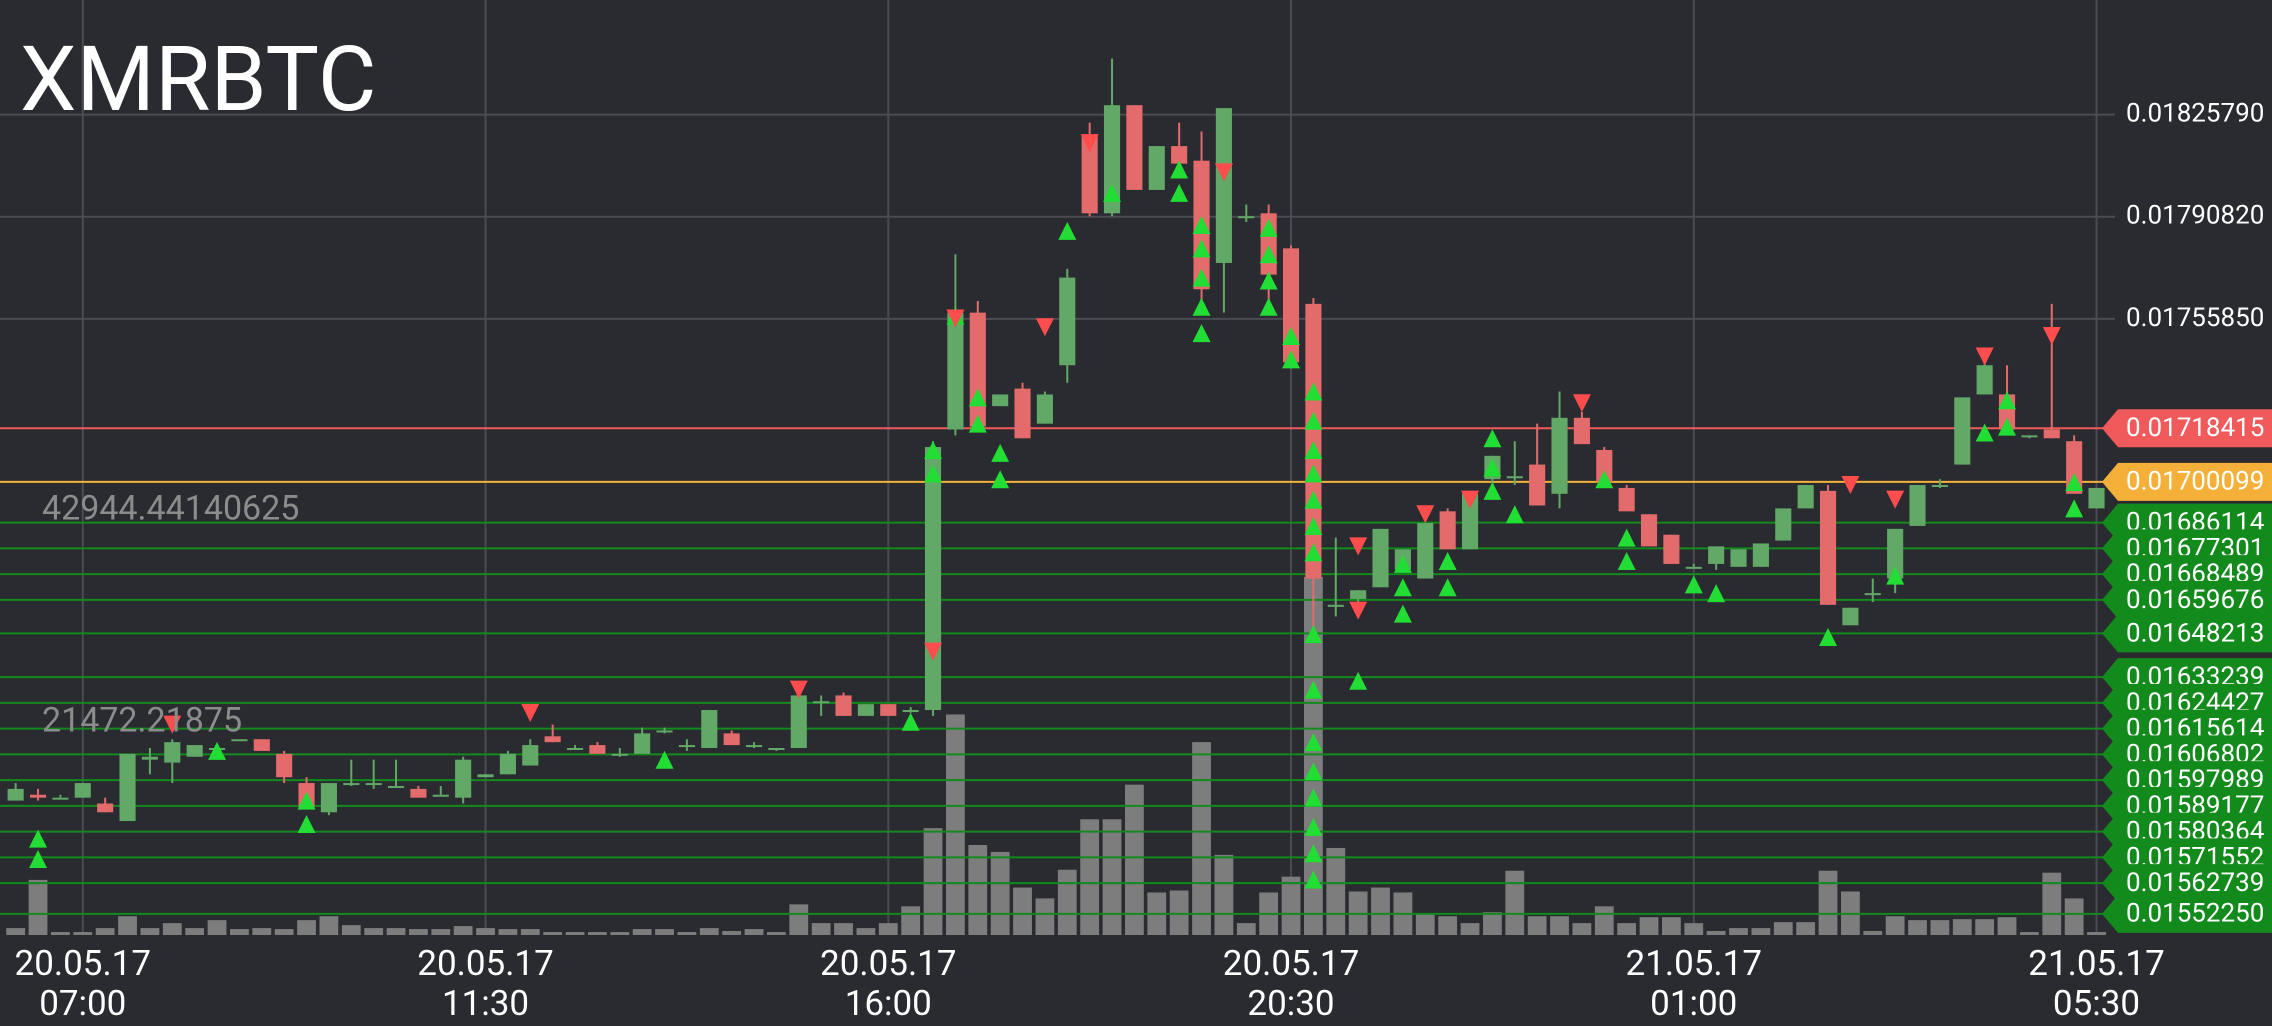  I want to click on chart-title: XMRBTC, so click(198, 79).